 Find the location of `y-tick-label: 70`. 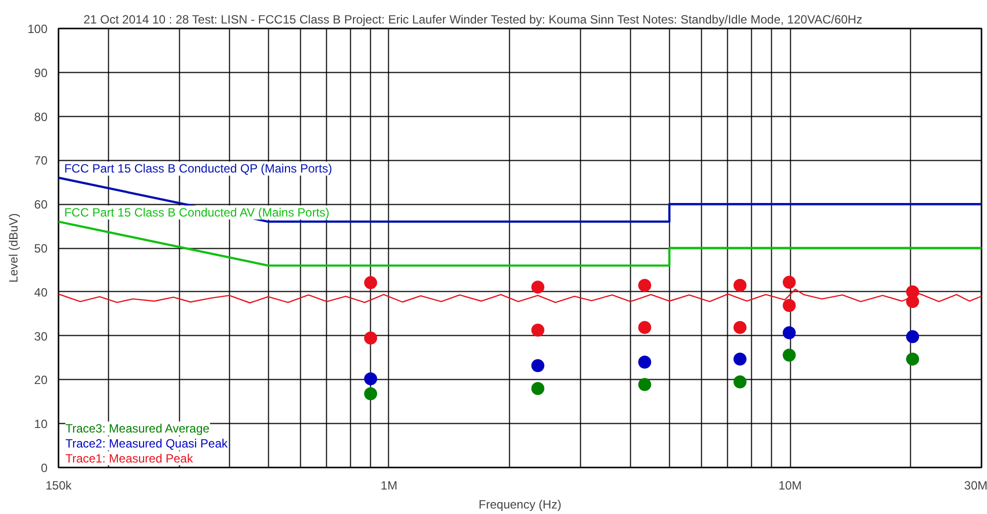

y-tick-label: 70 is located at coordinates (41, 161).